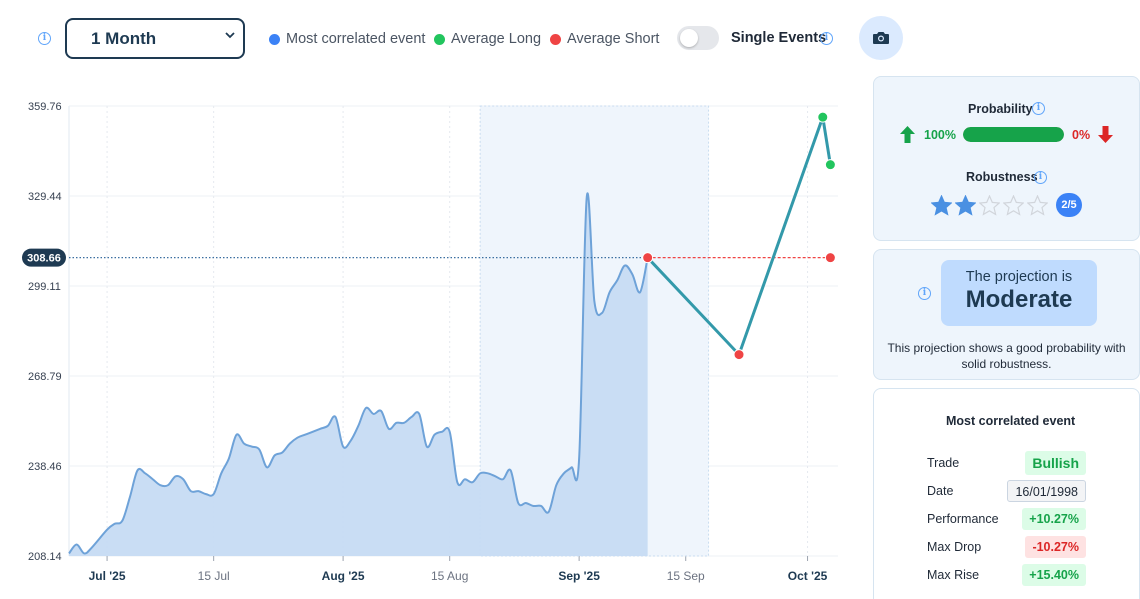 This screenshot has height=599, width=1140. What do you see at coordinates (689, 38) in the screenshot?
I see `toggle-knob` at bounding box center [689, 38].